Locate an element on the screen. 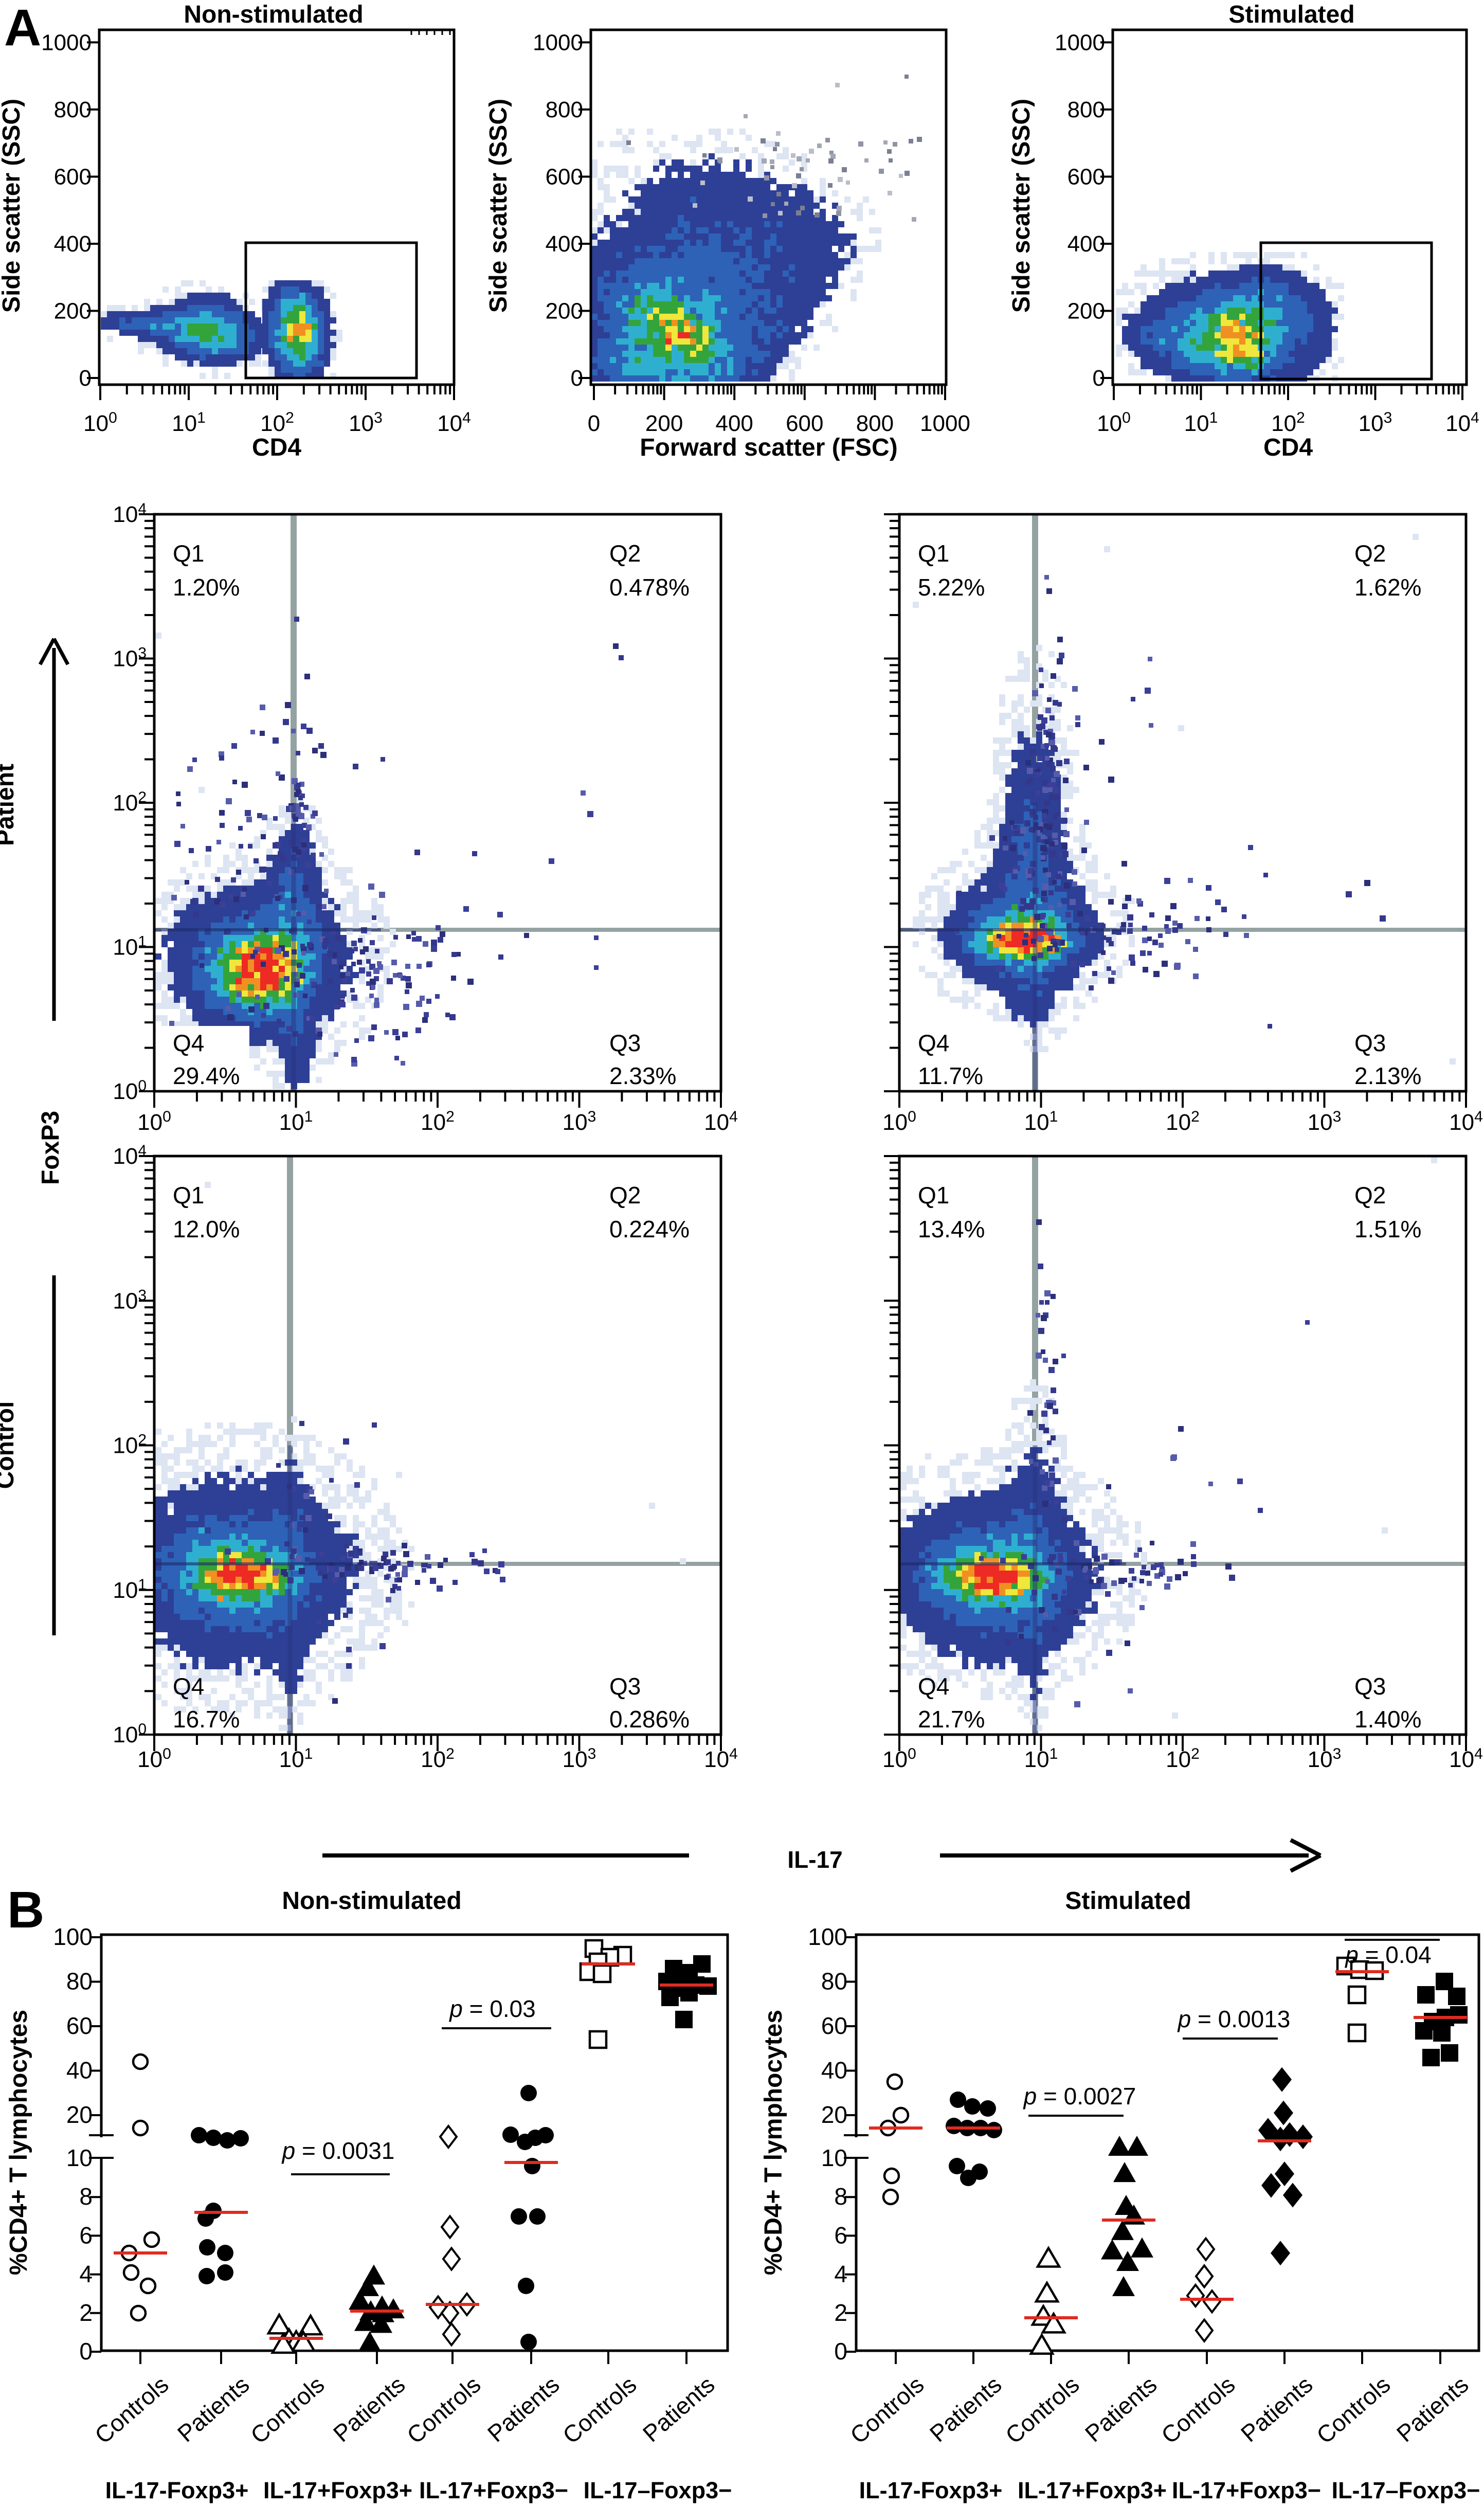 The width and height of the screenshot is (1484, 2506). svg-text: Patient is located at coordinates (9, 805).